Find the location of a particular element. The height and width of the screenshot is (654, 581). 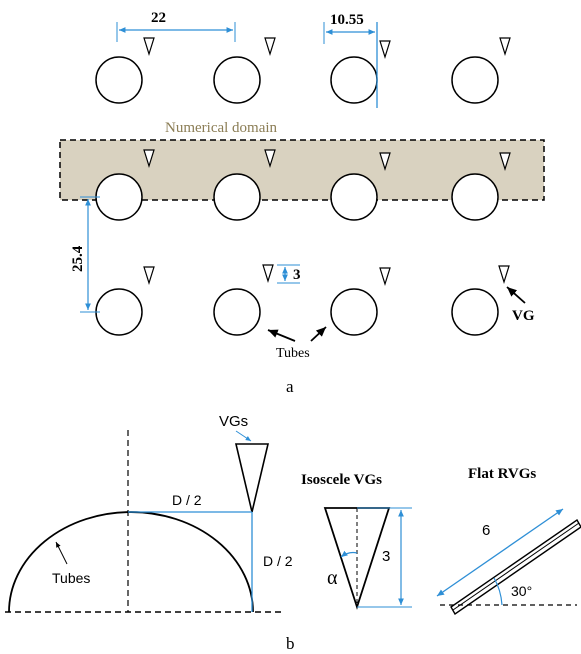

dimension-25-4: 25.4 is located at coordinates (85, 254).